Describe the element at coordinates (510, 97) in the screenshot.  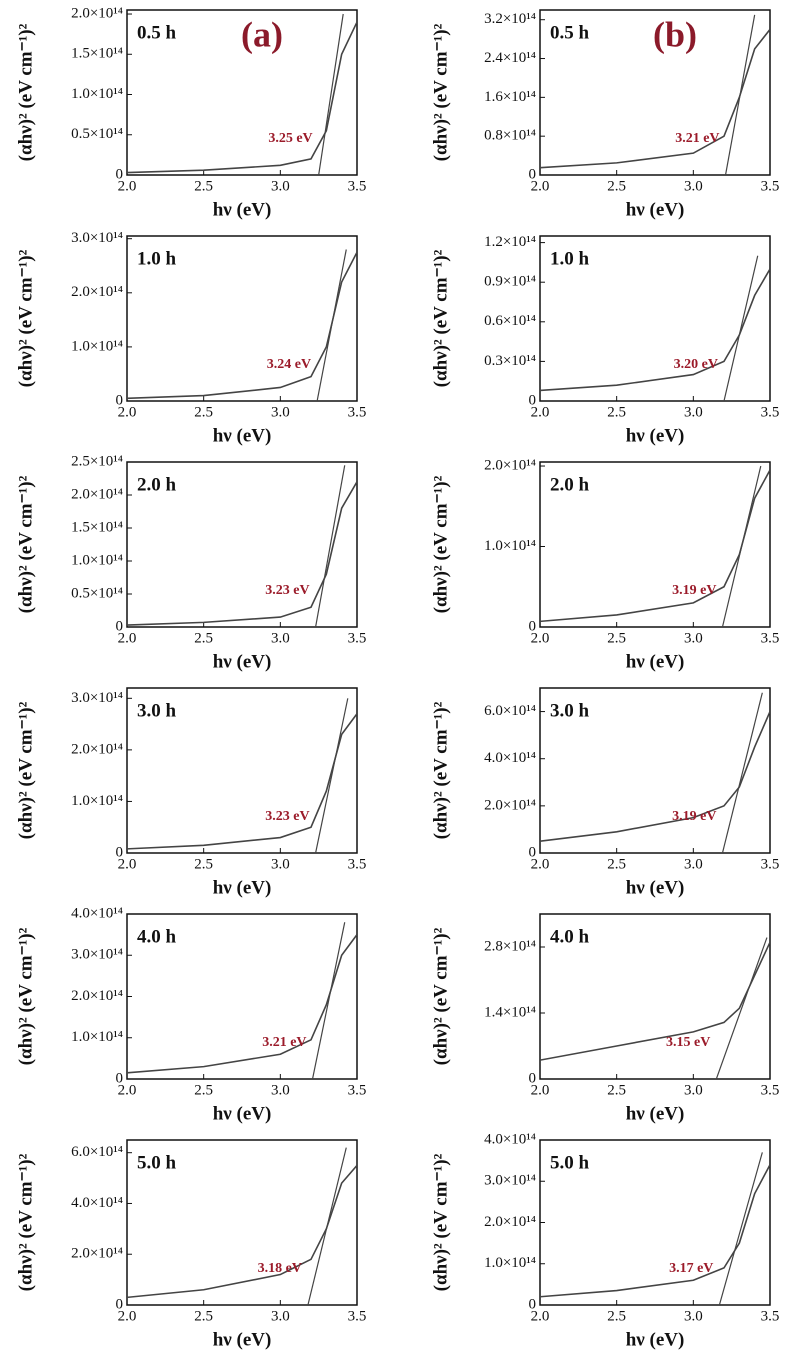
I see `y-tick-label: 1.6×10¹⁴` at that location.